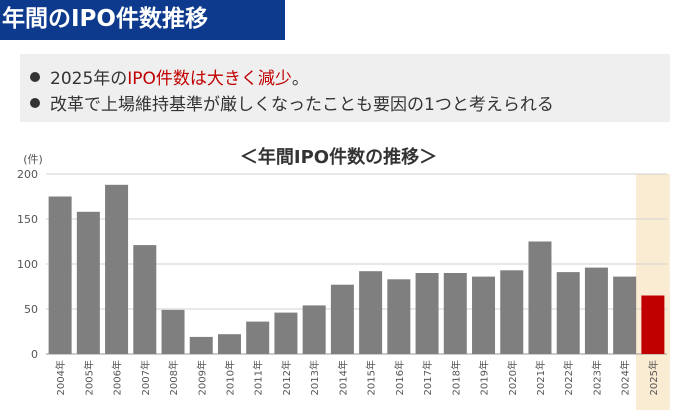 The width and height of the screenshot is (677, 416). I want to click on x-tick-label: 2012年, so click(286, 377).